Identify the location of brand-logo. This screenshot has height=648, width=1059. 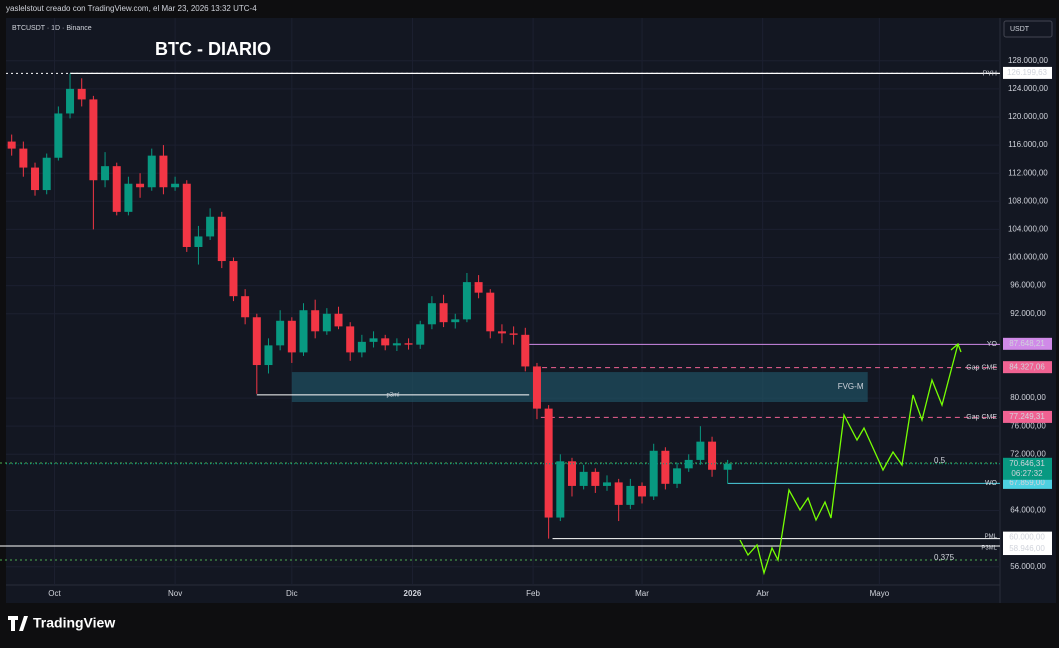
(18, 623).